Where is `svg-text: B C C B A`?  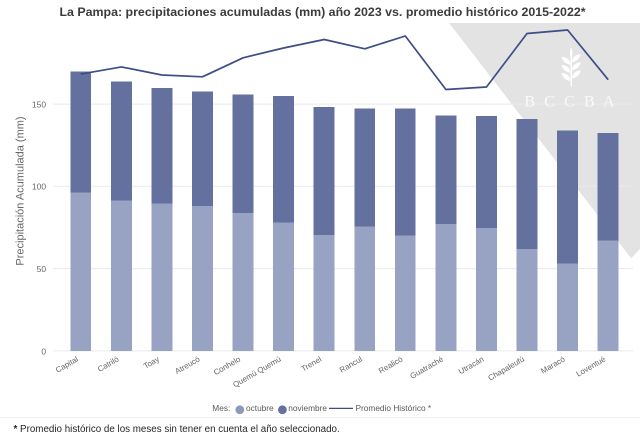
svg-text: B C C B A is located at coordinates (570, 102).